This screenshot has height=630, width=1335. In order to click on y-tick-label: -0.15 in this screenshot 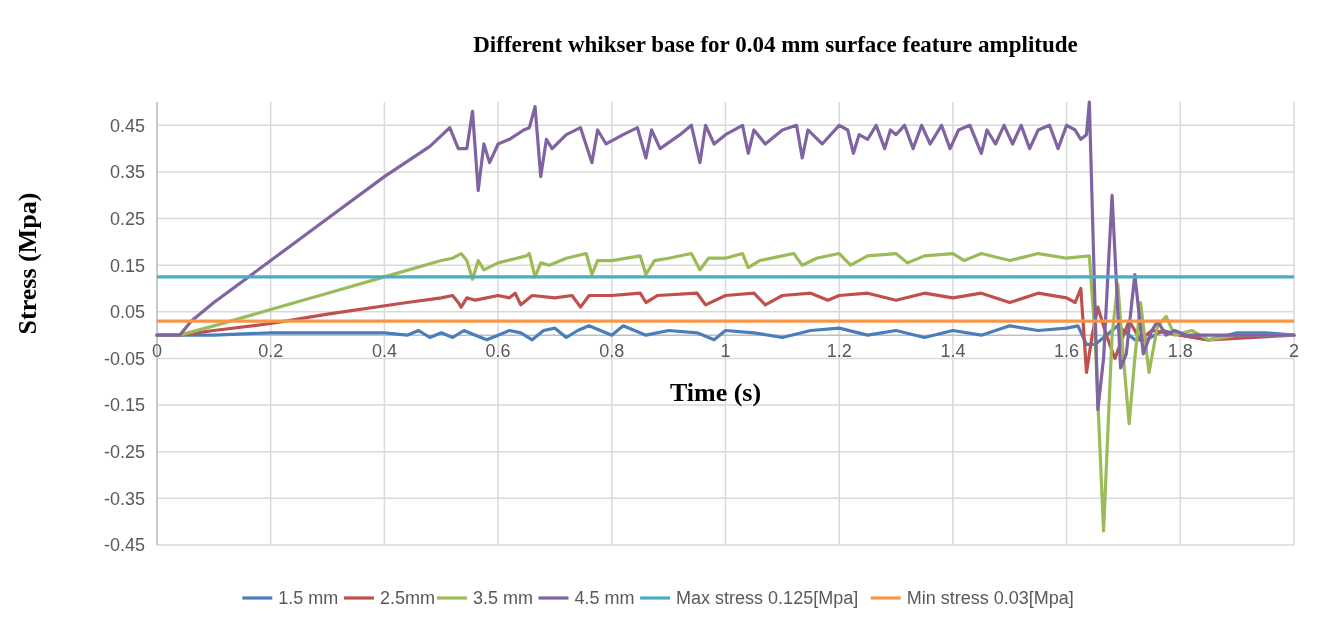, I will do `click(124, 405)`.